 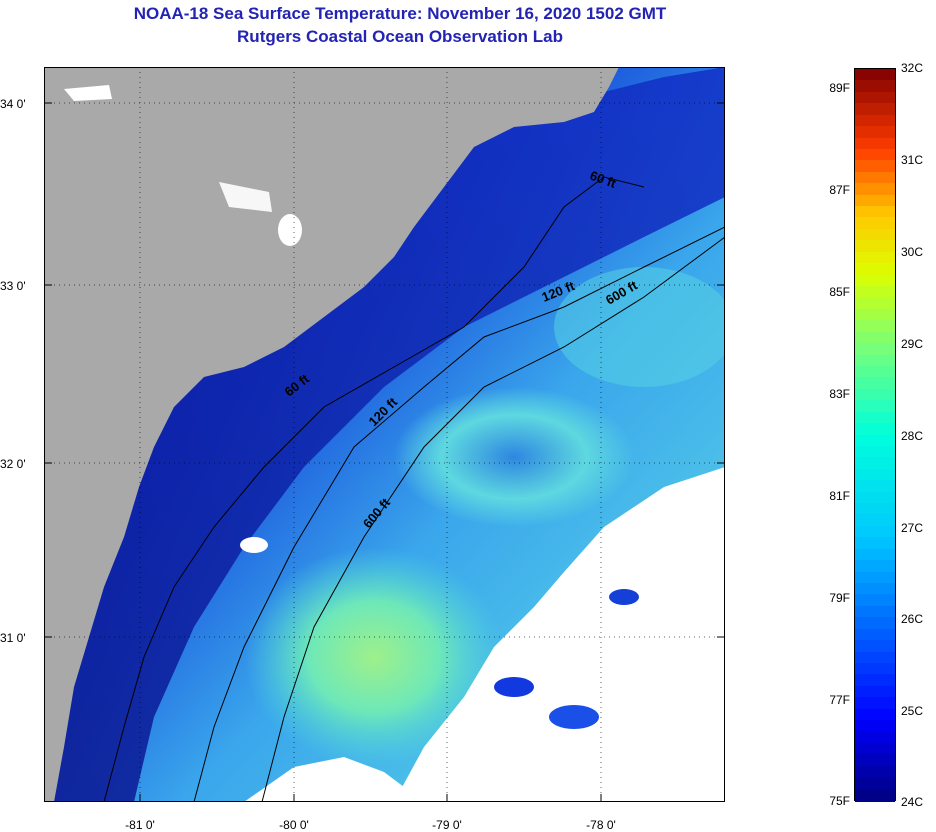 What do you see at coordinates (254, 545) in the screenshot?
I see `small-cloud` at bounding box center [254, 545].